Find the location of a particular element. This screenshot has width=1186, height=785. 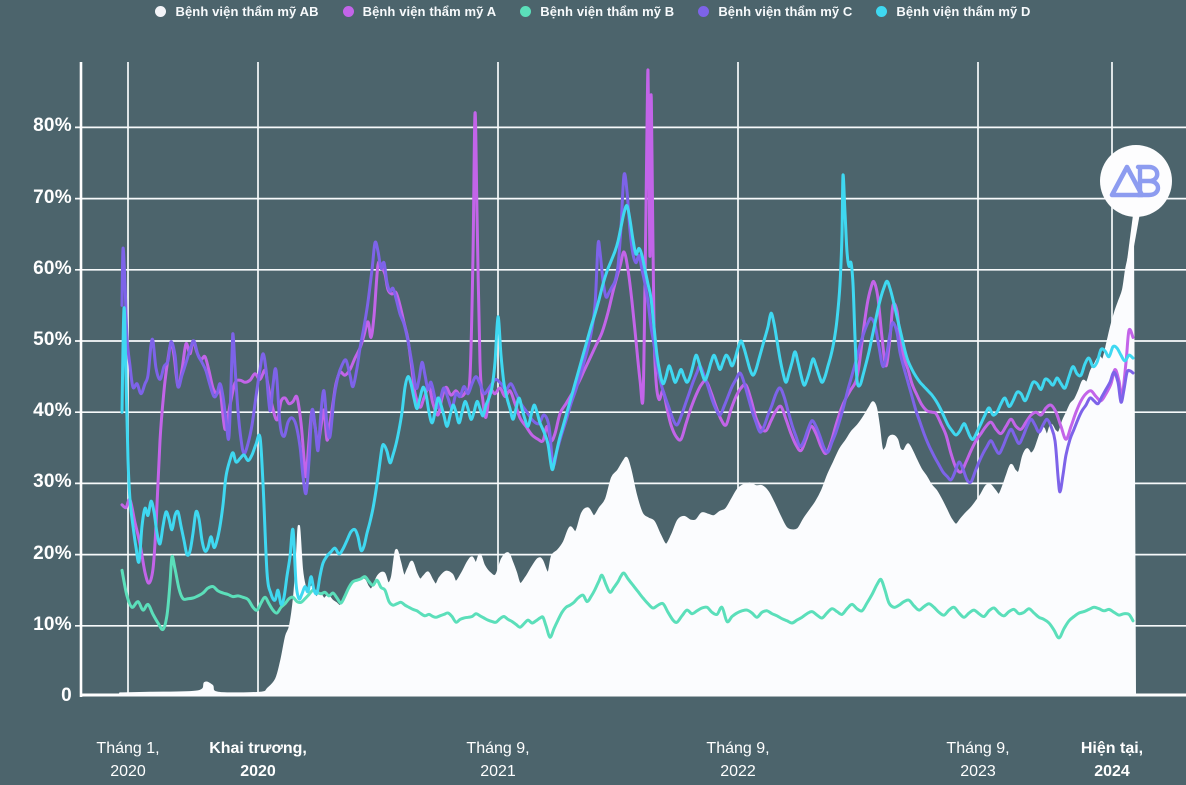

x-tick-label: Tháng 9, 2022 is located at coordinates (738, 760).